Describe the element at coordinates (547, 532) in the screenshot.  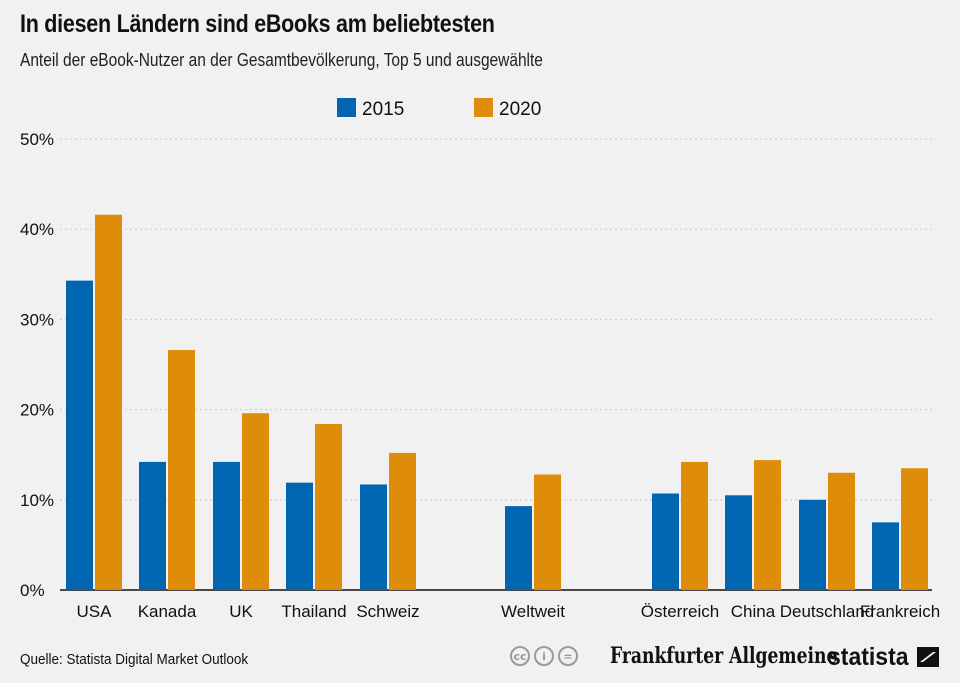
I see `bar-2020-Weltweit` at that location.